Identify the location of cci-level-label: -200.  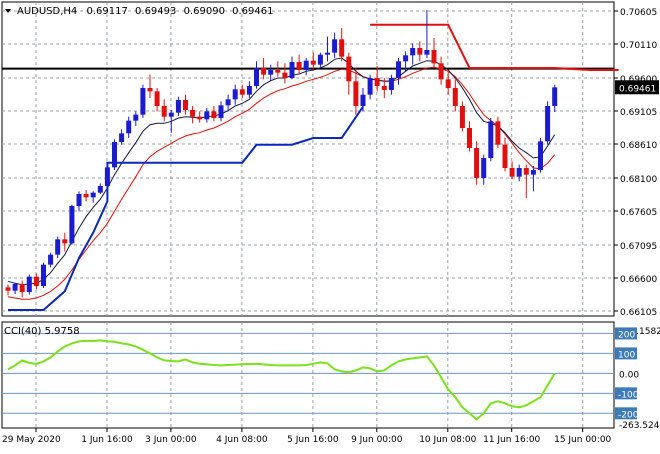
(628, 415).